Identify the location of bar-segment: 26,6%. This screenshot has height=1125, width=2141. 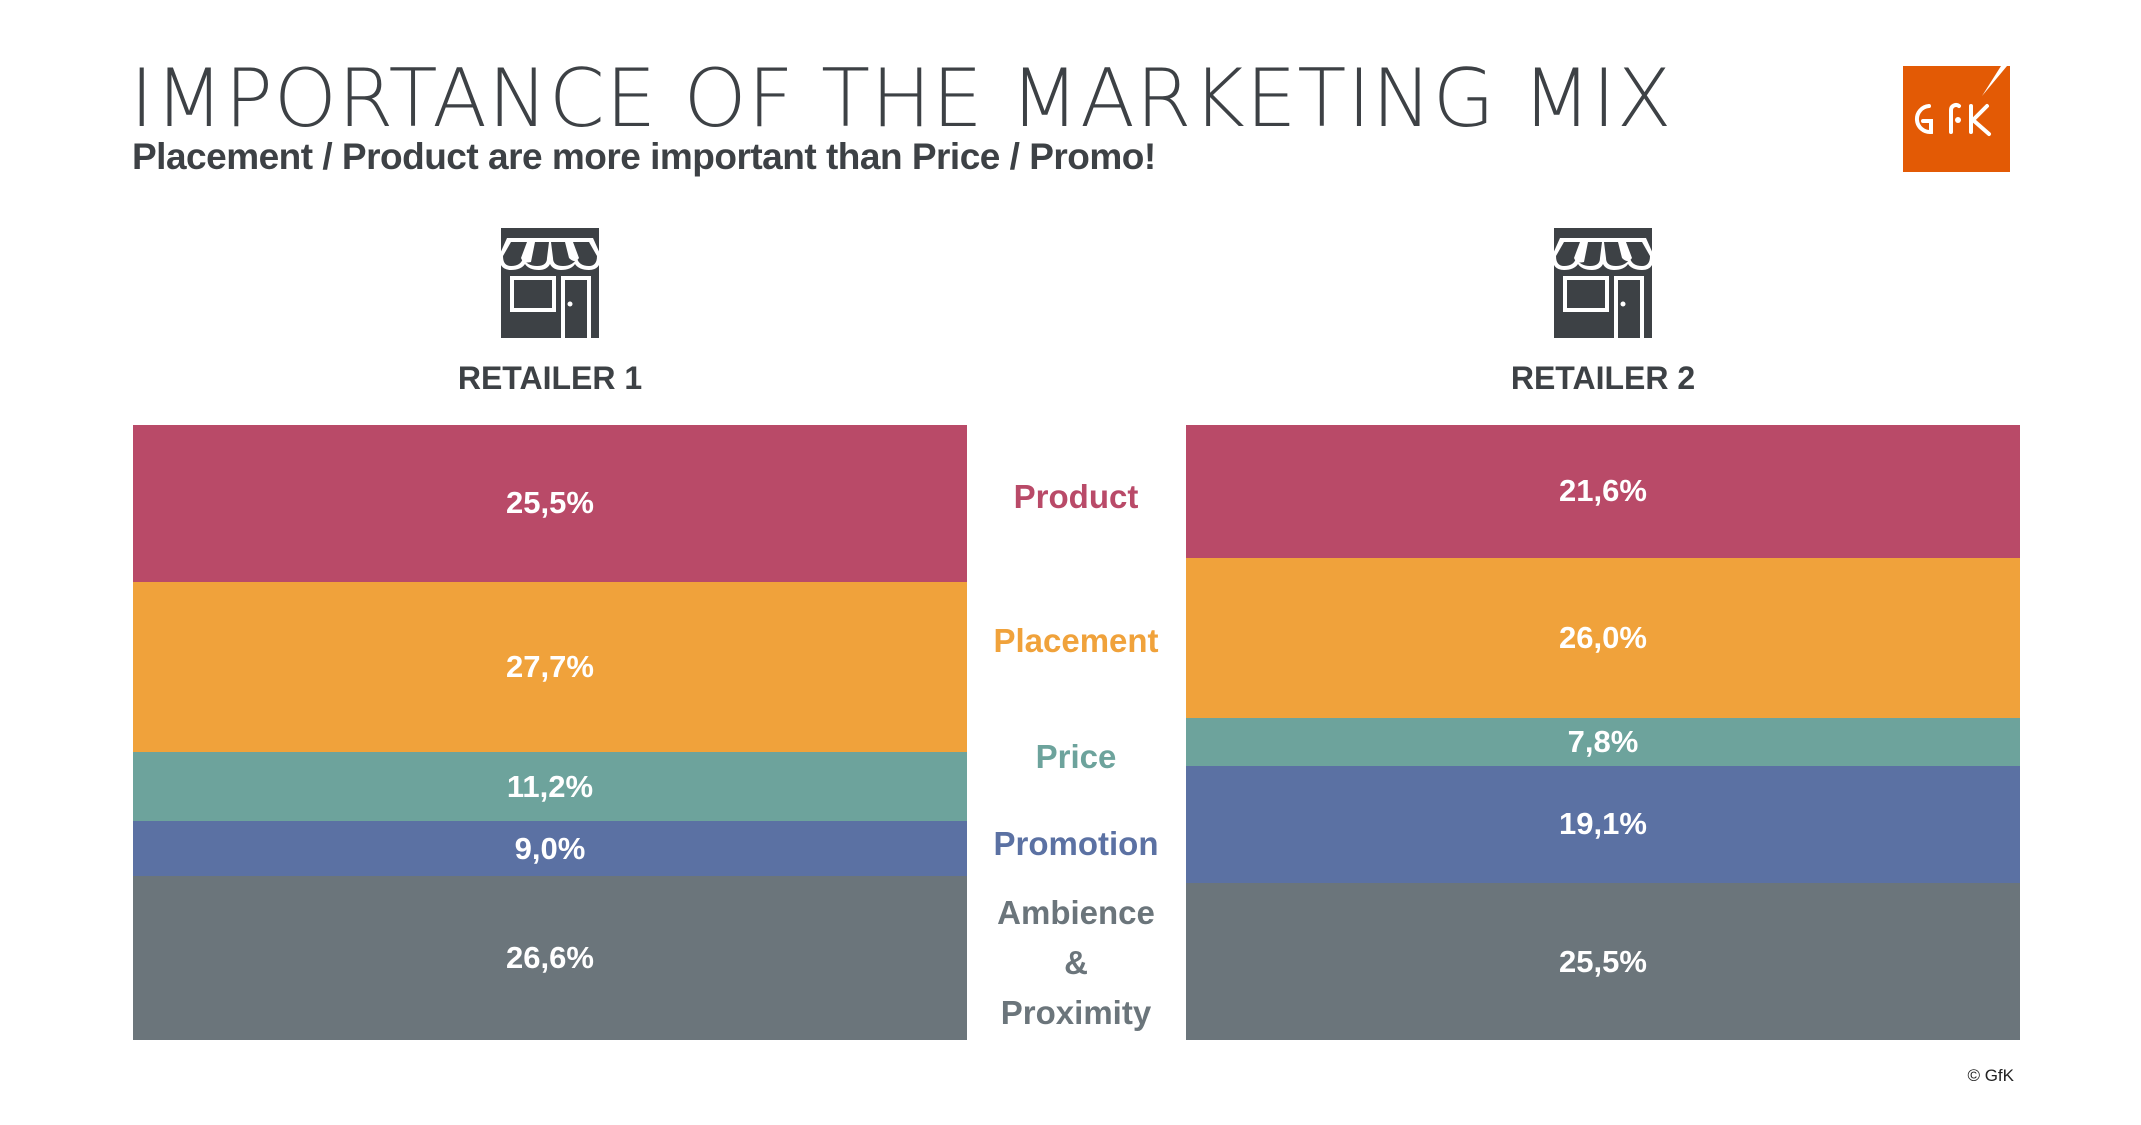
(550, 958).